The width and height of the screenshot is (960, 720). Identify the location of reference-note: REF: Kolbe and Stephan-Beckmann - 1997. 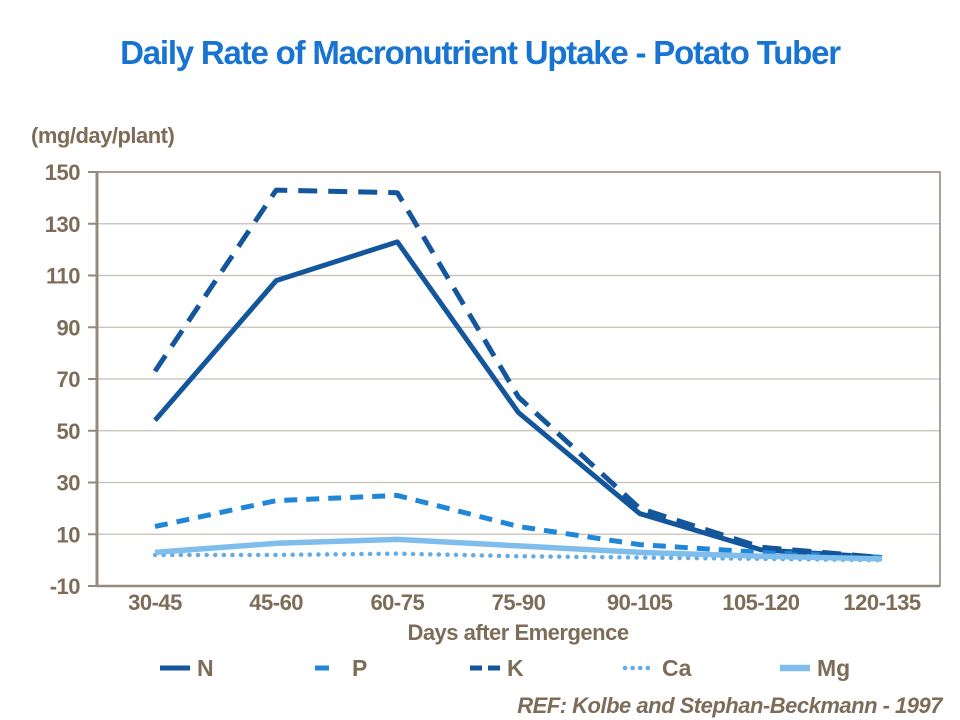
(729, 705).